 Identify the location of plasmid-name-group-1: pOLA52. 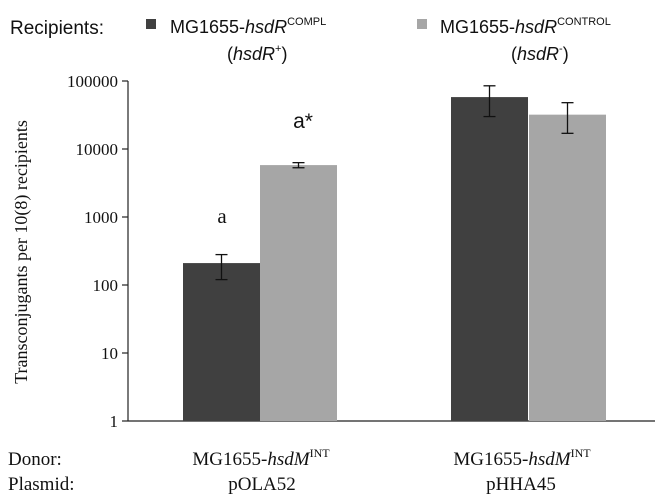
(262, 484).